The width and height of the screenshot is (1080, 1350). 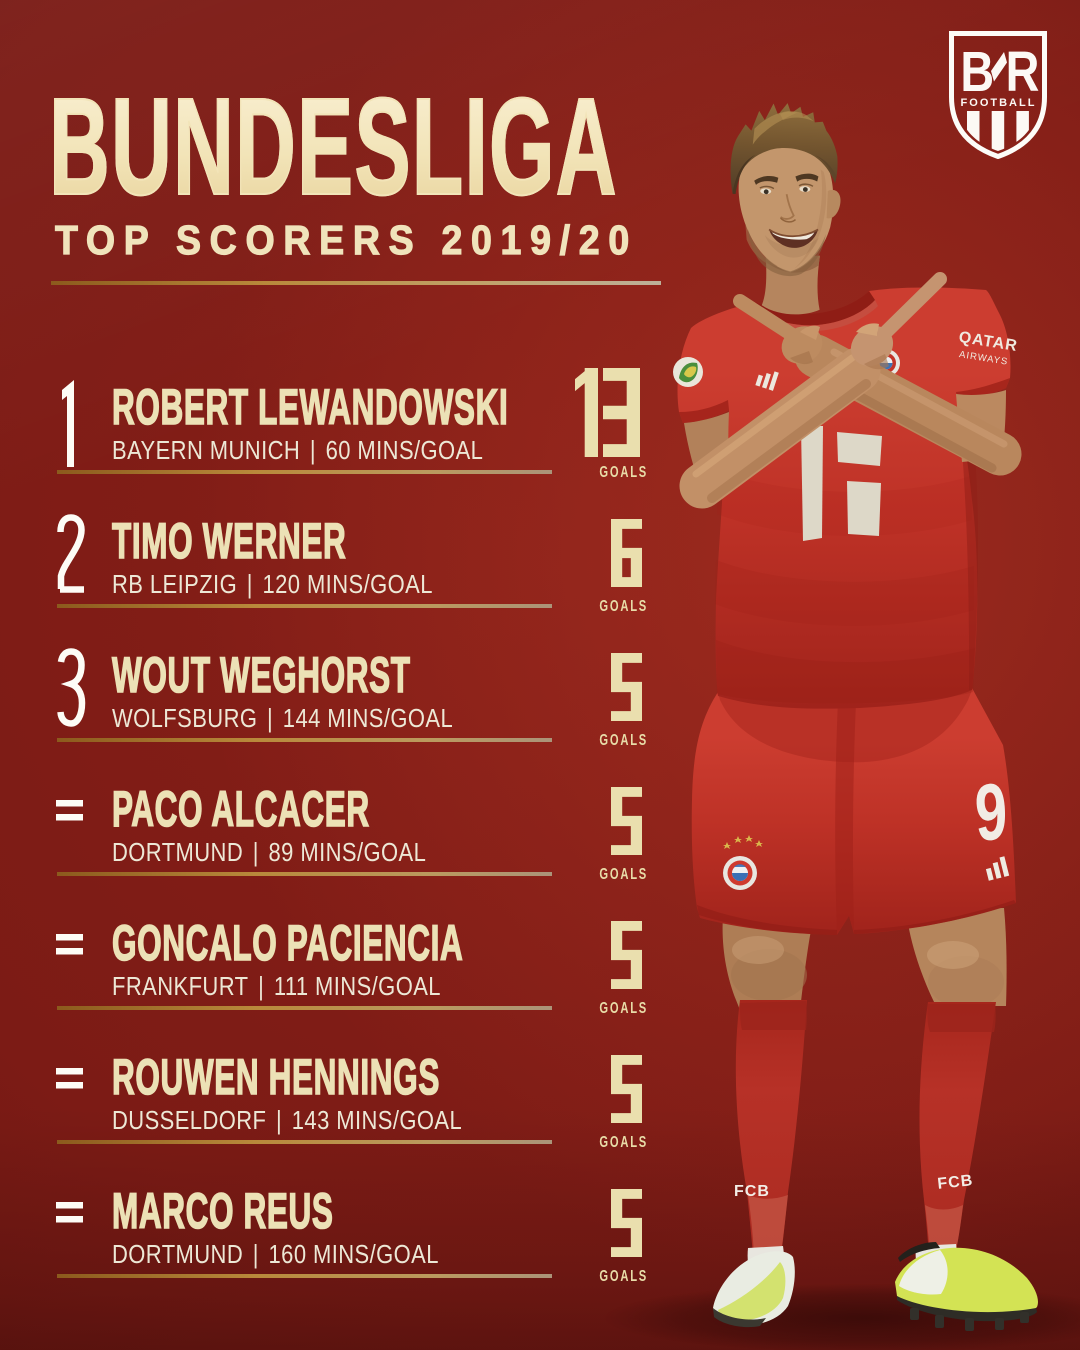 I want to click on svg-text: 9, so click(x=991, y=812).